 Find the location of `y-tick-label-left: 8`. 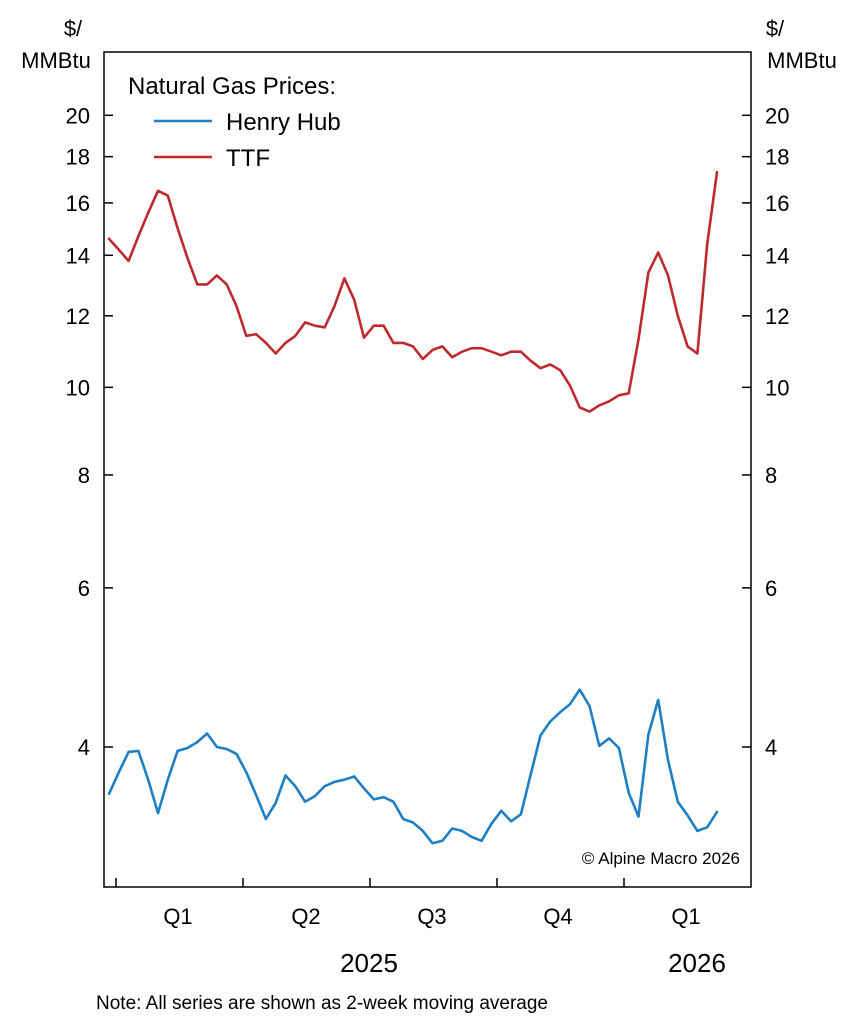

y-tick-label-left: 8 is located at coordinates (84, 475).